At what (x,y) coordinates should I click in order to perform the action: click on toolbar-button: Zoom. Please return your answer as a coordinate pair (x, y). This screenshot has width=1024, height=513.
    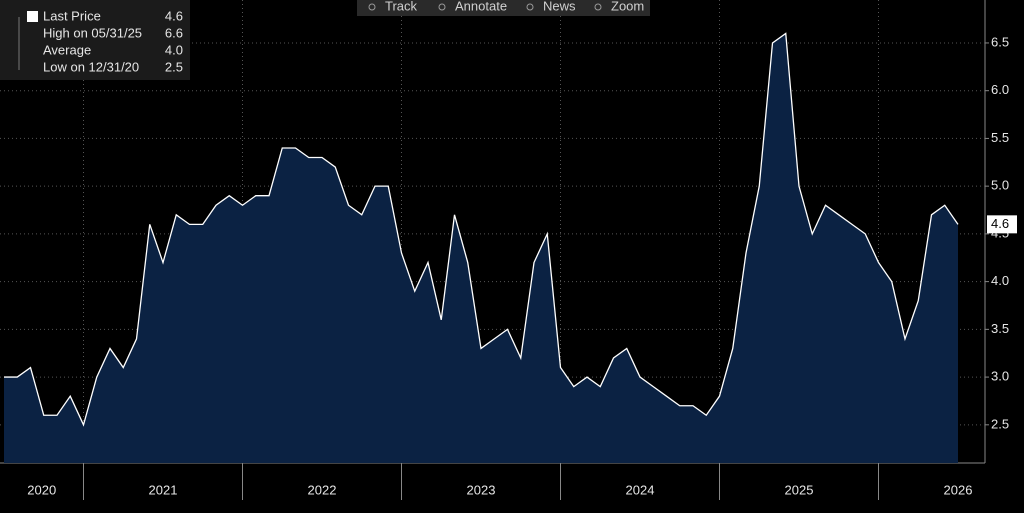
    Looking at the image, I should click on (627, 6).